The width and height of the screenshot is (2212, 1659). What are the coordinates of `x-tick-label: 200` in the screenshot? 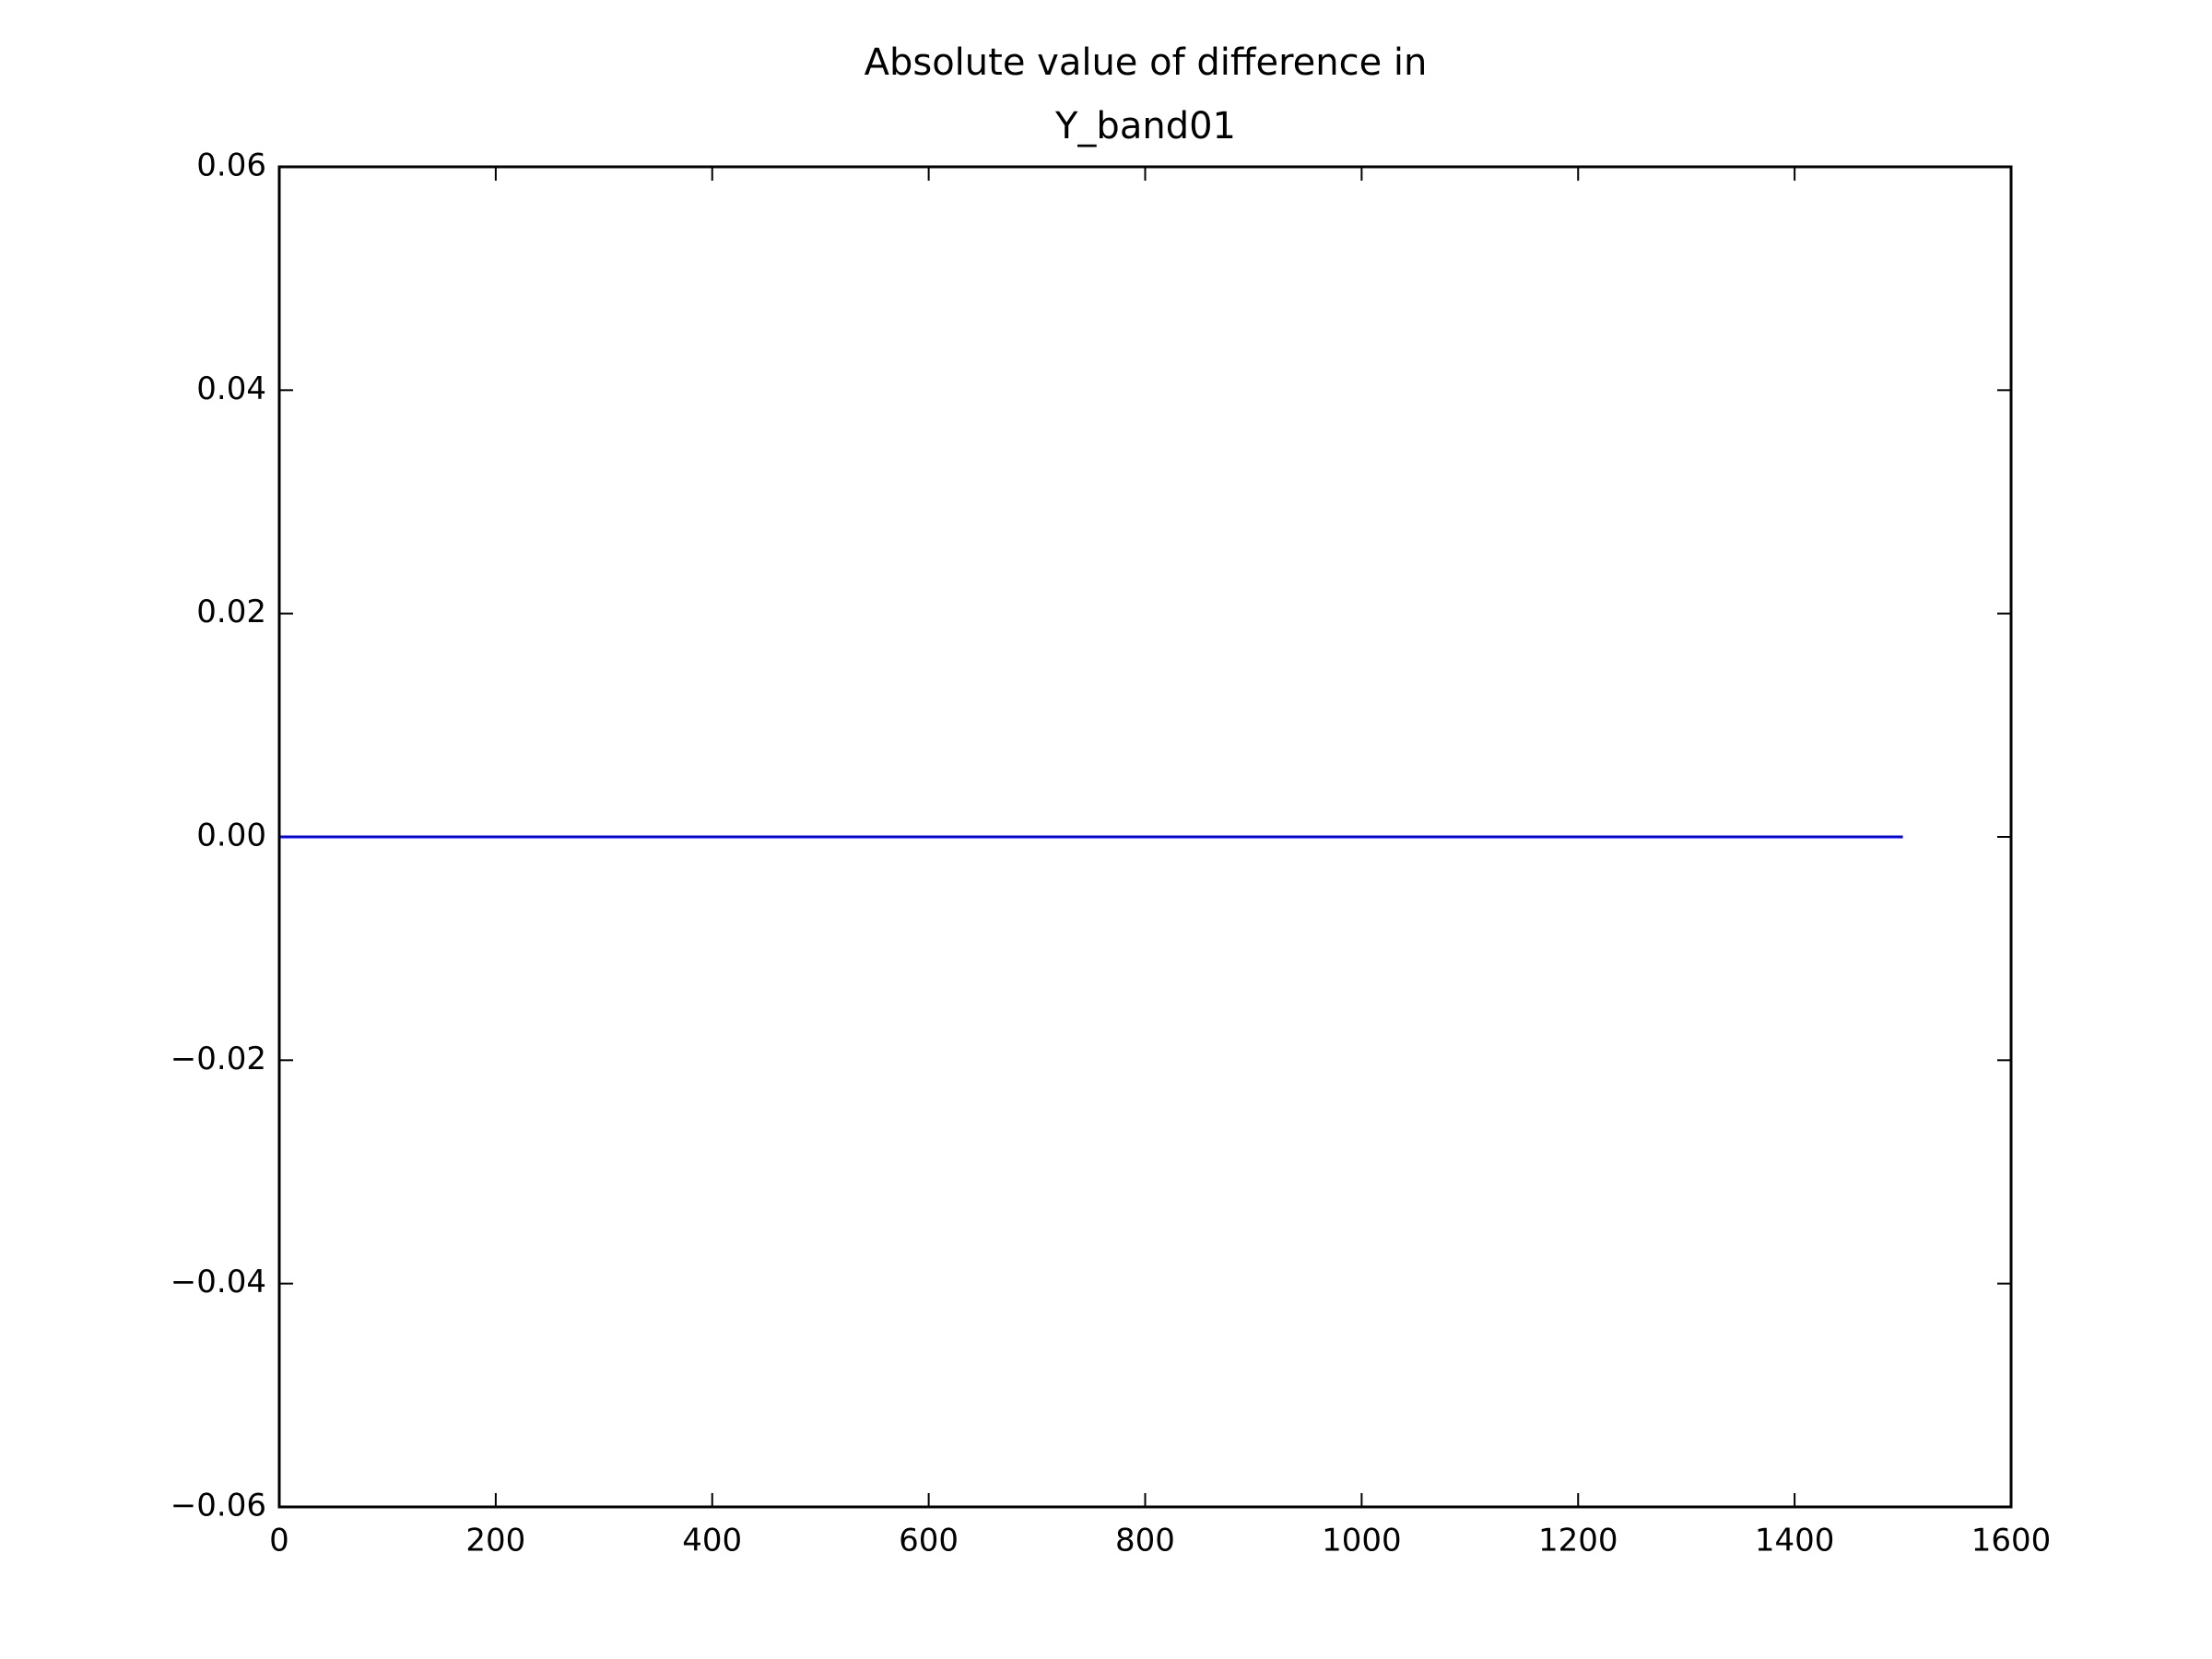 It's located at (495, 1541).